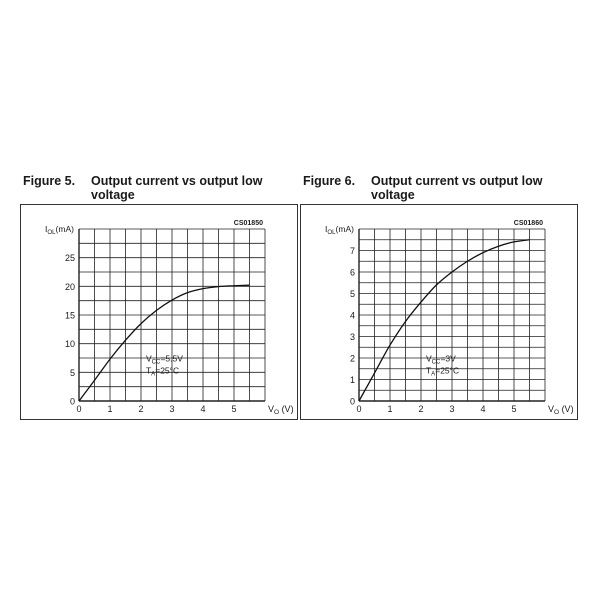 The image size is (600, 600). I want to click on y-tick-label: 25, so click(70, 258).